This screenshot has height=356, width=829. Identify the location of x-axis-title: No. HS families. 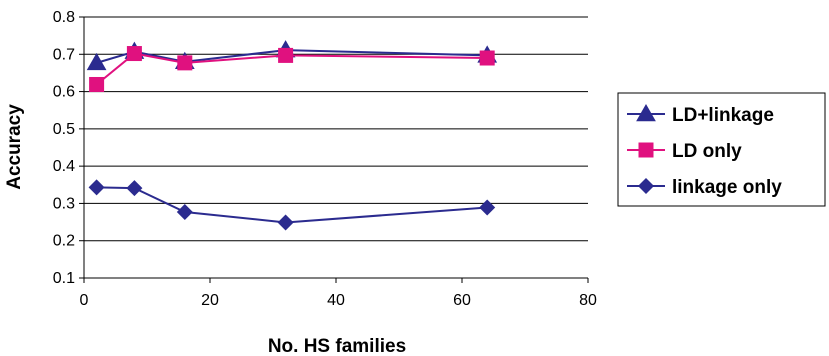
(337, 346).